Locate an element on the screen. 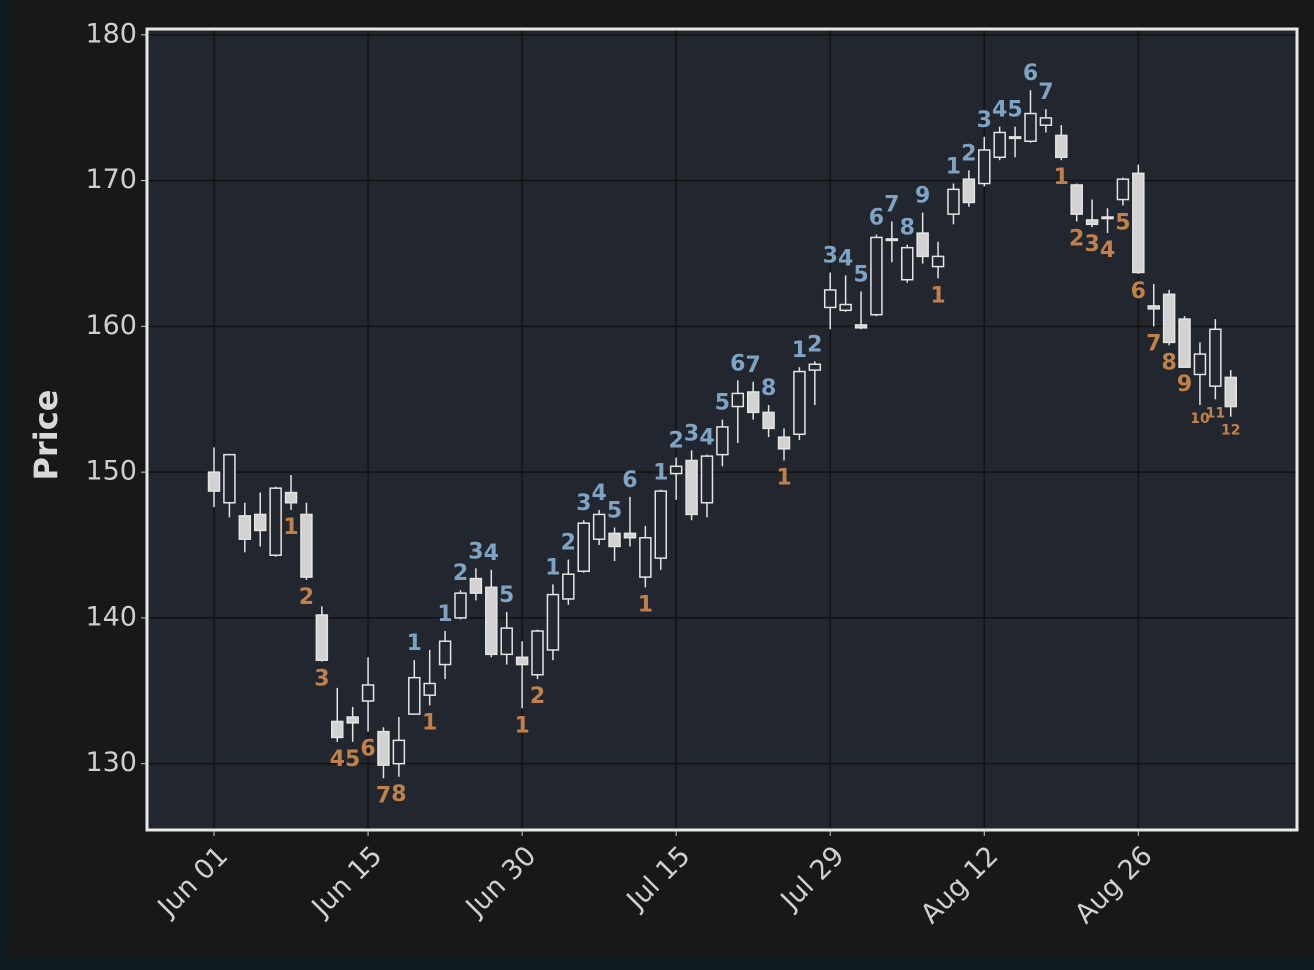 This screenshot has height=970, width=1314. count-label: 10 is located at coordinates (1200, 419).